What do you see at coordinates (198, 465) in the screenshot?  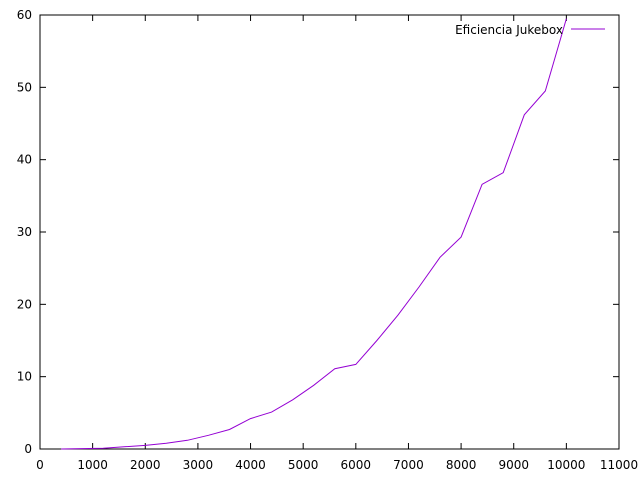 I see `x-tick-label: 3000` at bounding box center [198, 465].